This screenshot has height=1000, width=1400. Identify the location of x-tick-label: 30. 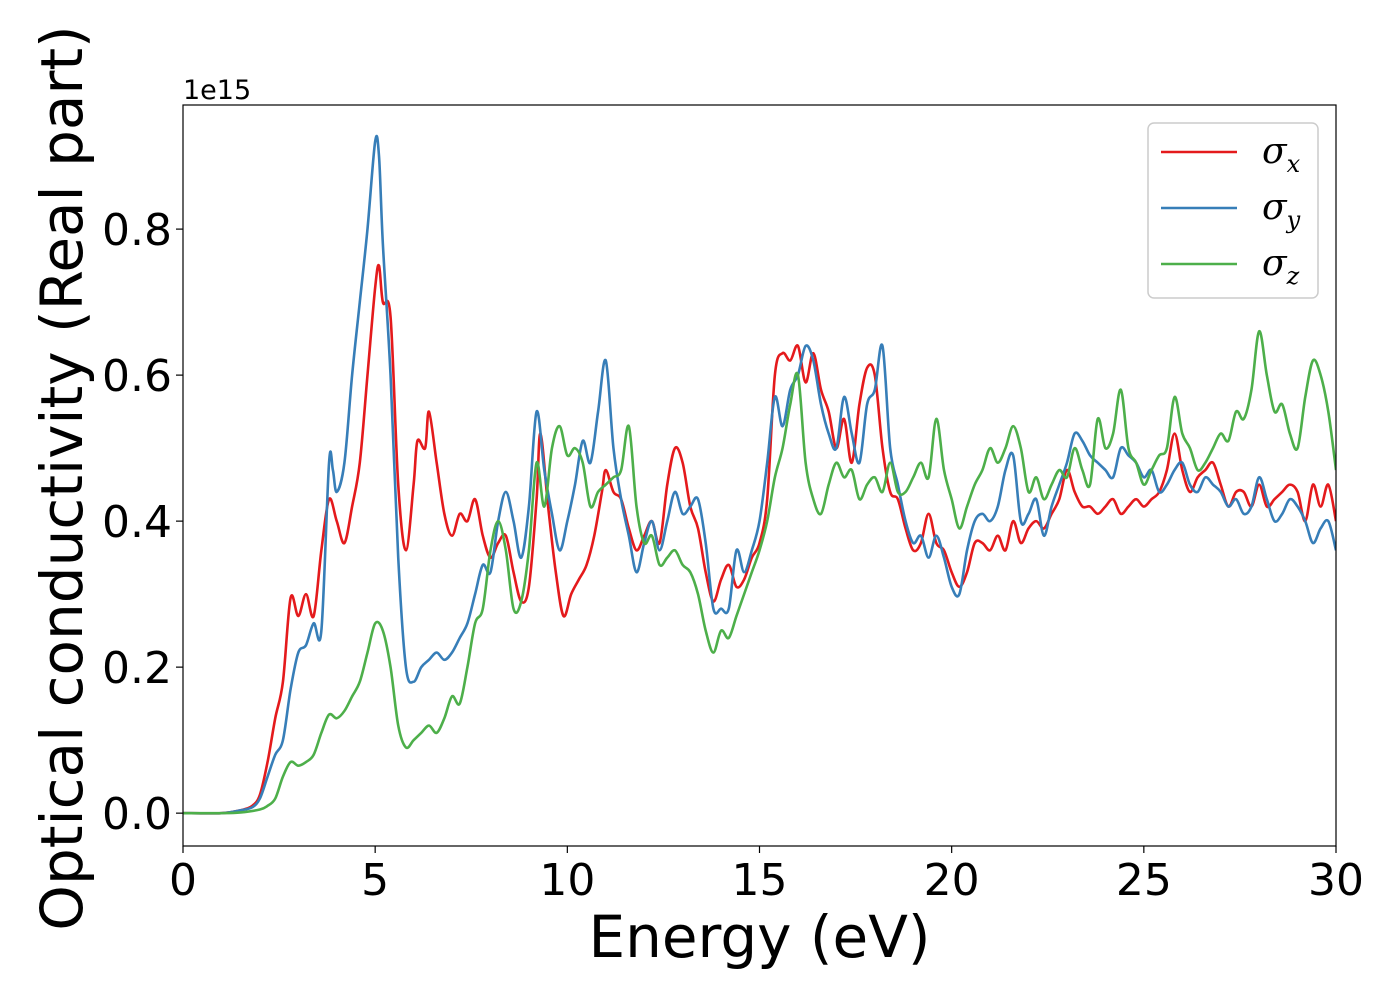
(1336, 880).